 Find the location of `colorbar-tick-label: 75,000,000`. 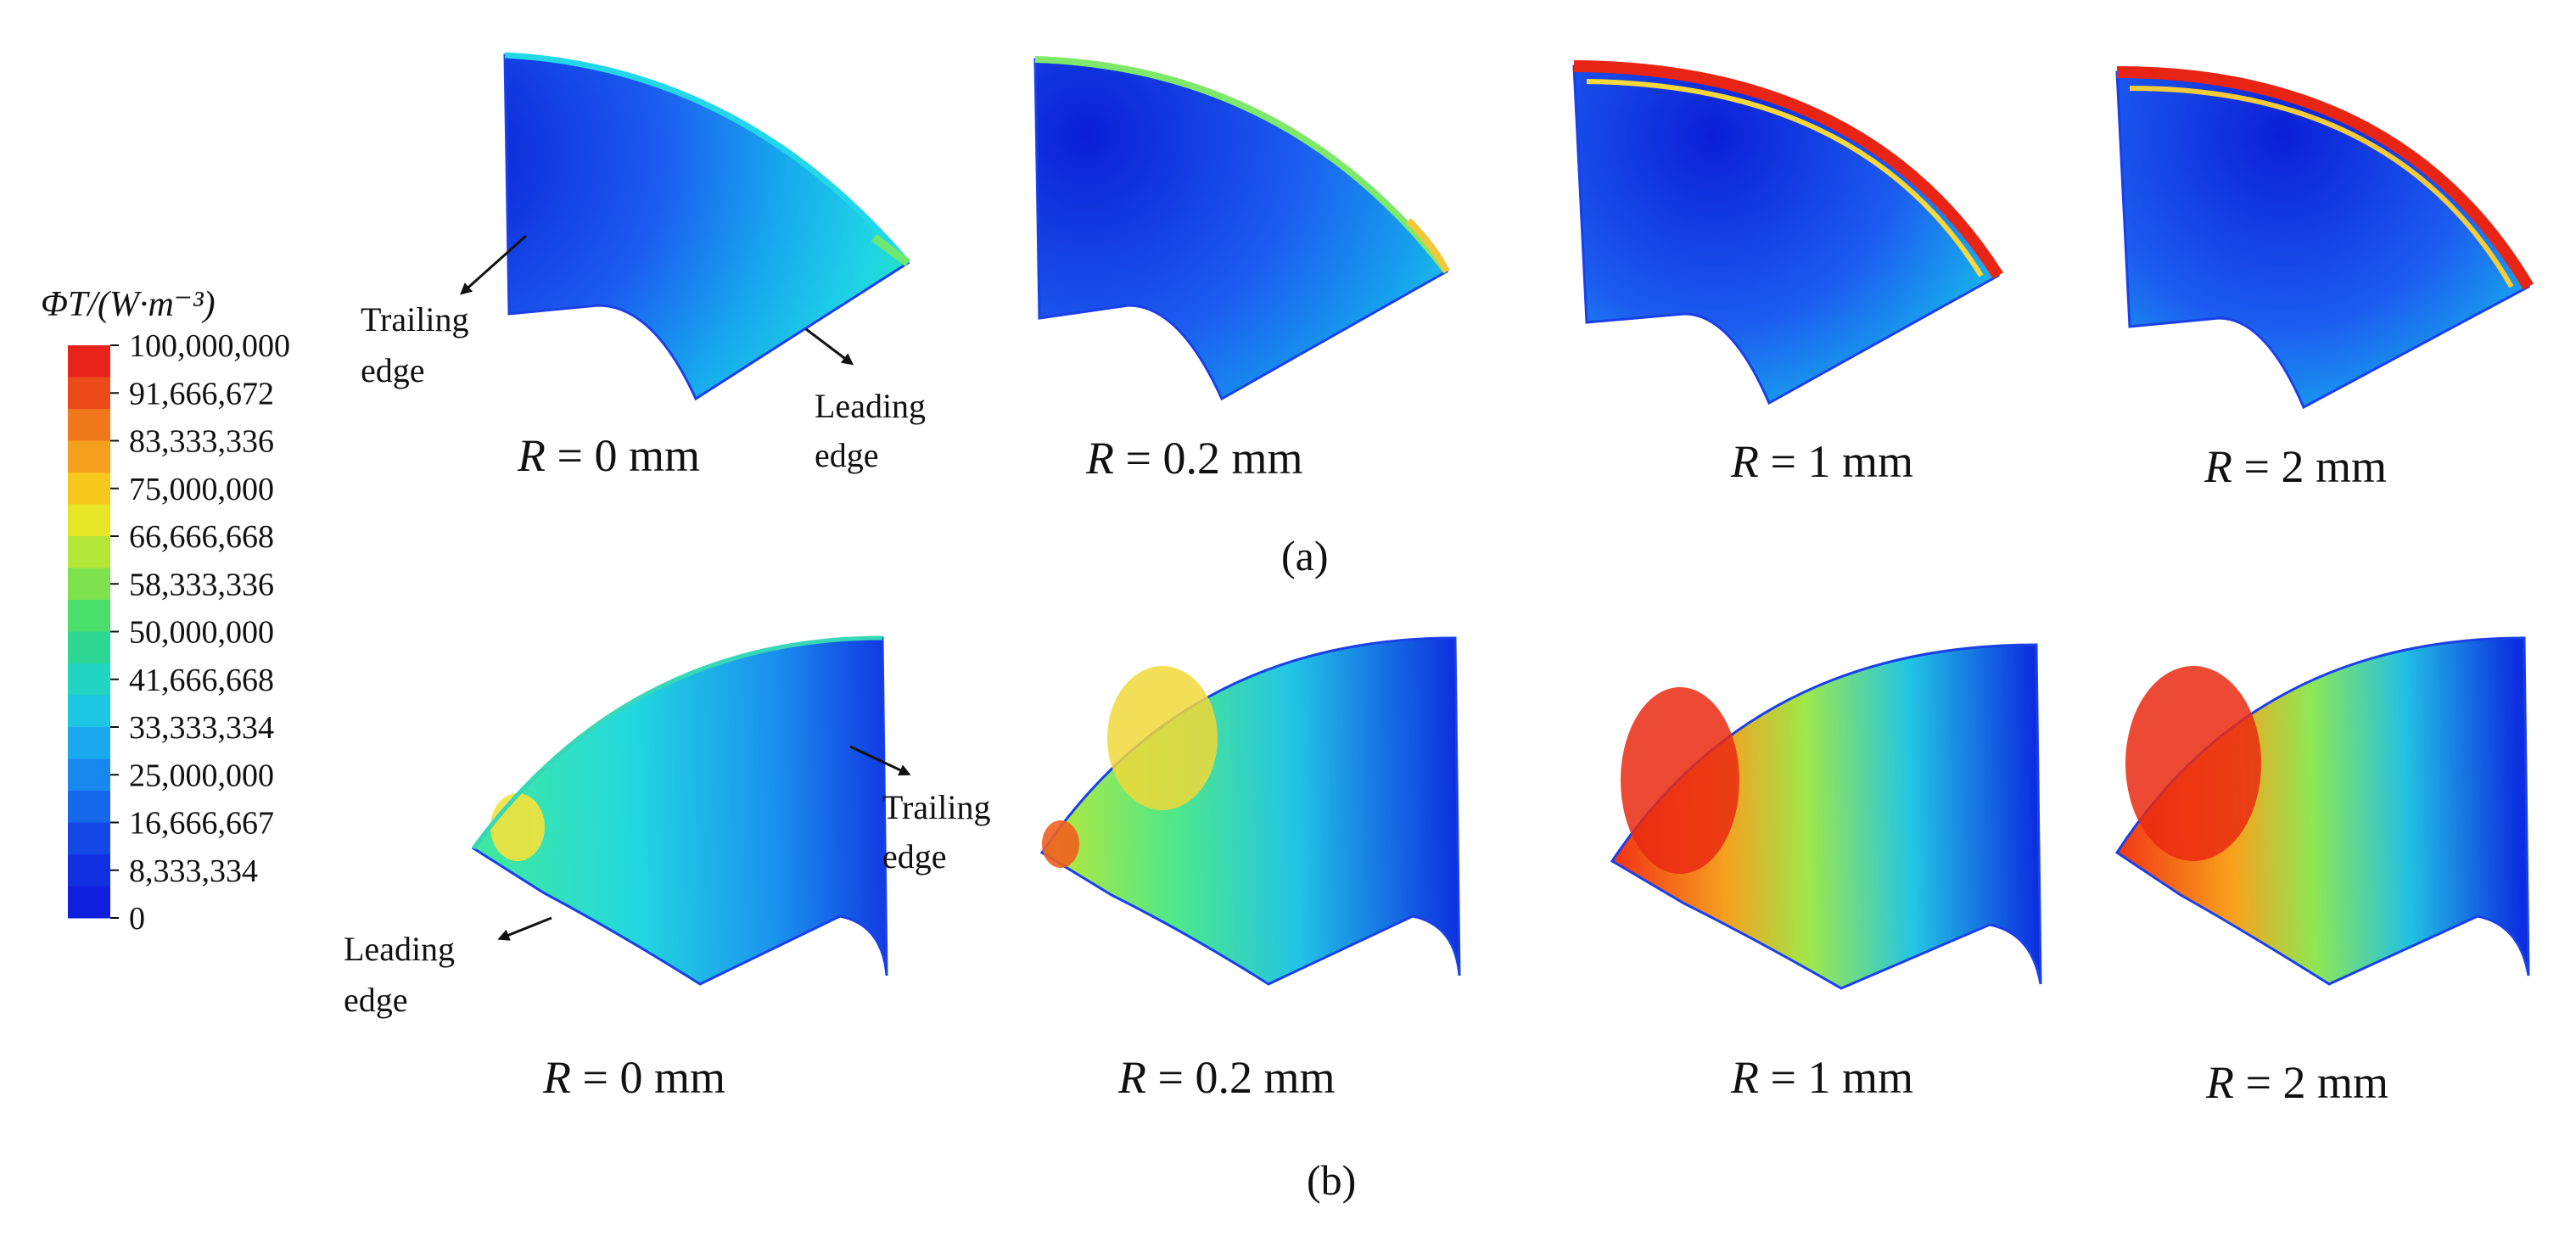

colorbar-tick-label: 75,000,000 is located at coordinates (201, 489).